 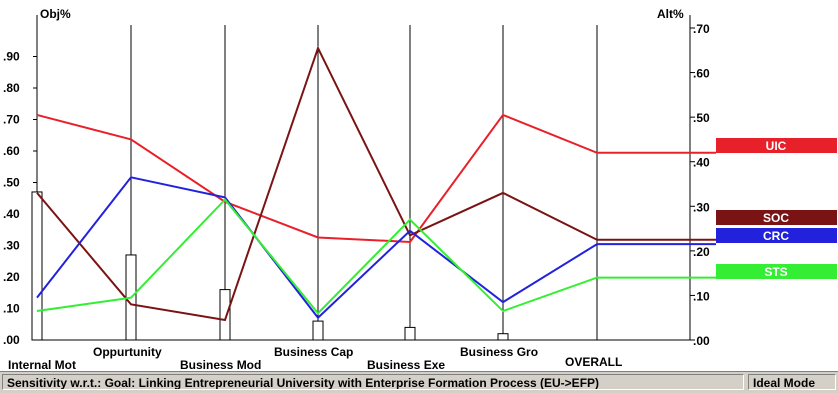 I want to click on left-tick-label: .00, so click(x=11, y=340).